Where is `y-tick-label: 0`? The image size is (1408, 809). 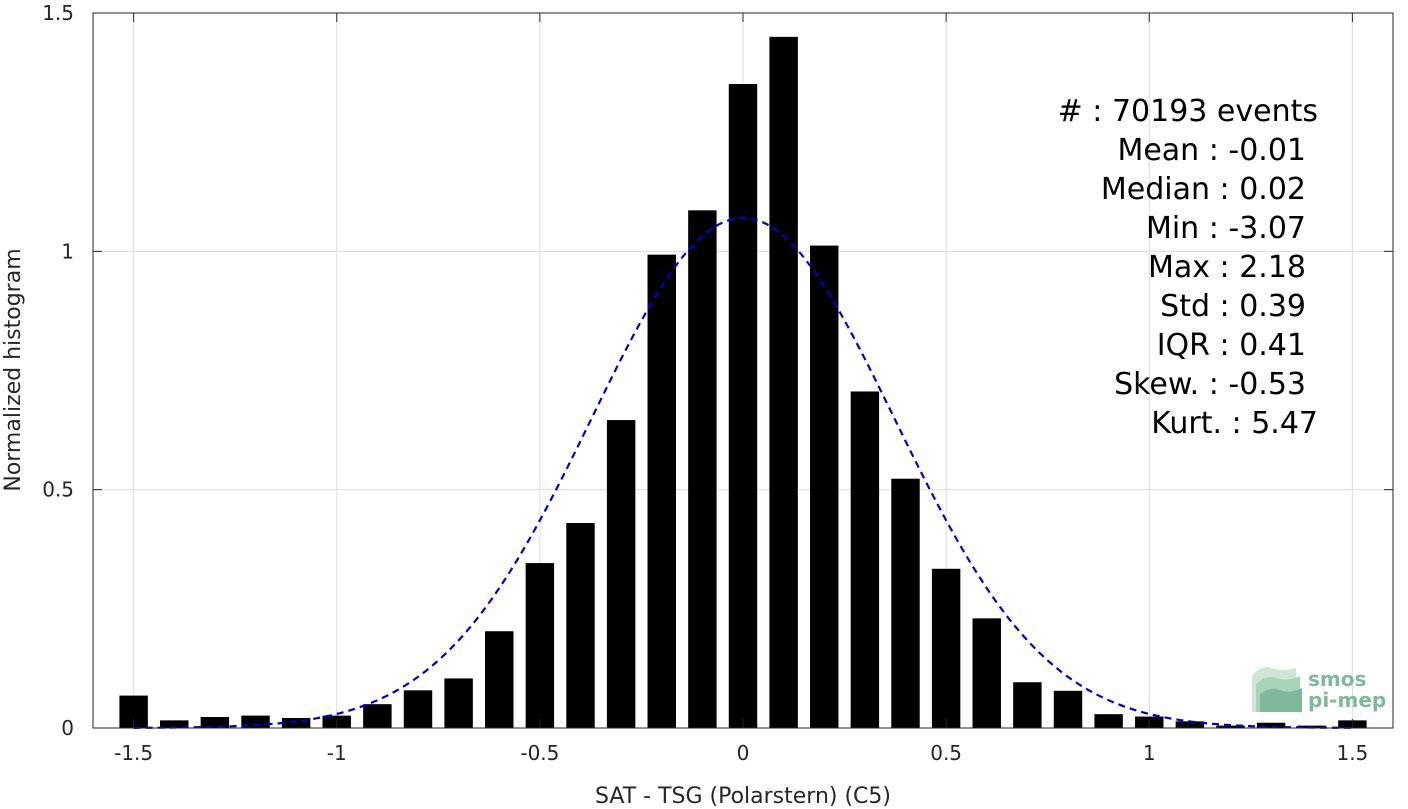 y-tick-label: 0 is located at coordinates (67, 728).